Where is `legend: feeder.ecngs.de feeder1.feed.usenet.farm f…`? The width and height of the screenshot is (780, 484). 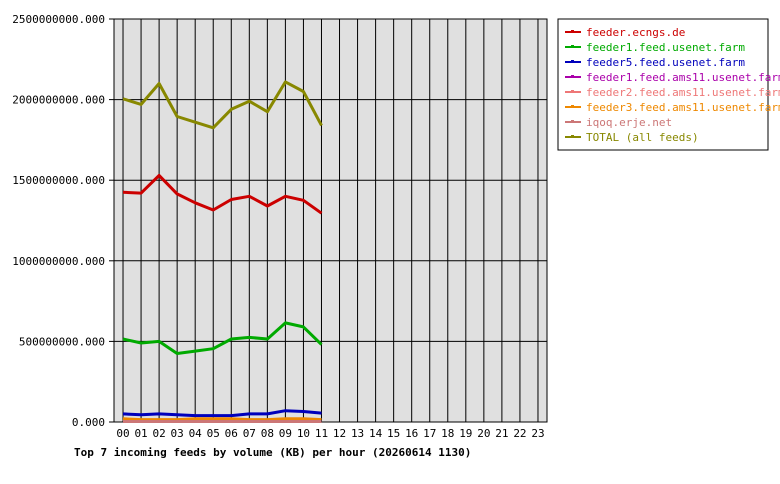
legend: feeder.ecngs.de feeder1.feed.usenet.farm f… is located at coordinates (668, 84).